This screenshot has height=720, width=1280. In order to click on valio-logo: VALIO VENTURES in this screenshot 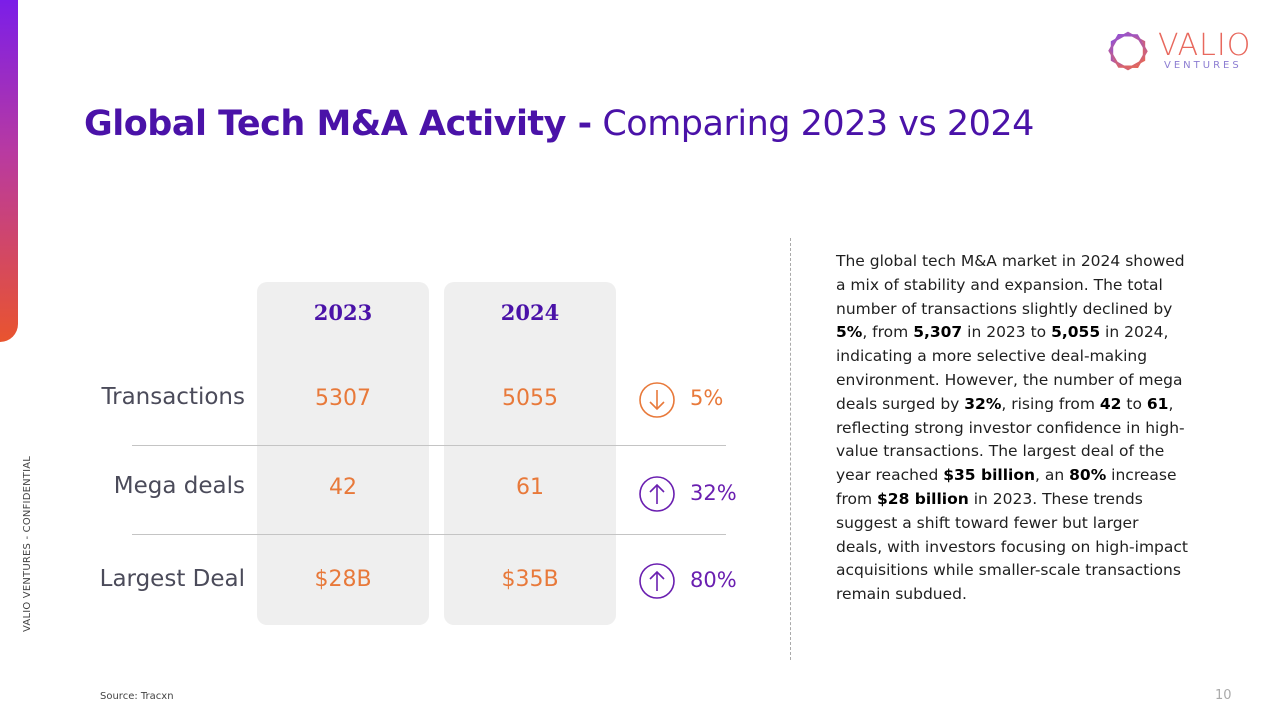, I will do `click(1178, 50)`.